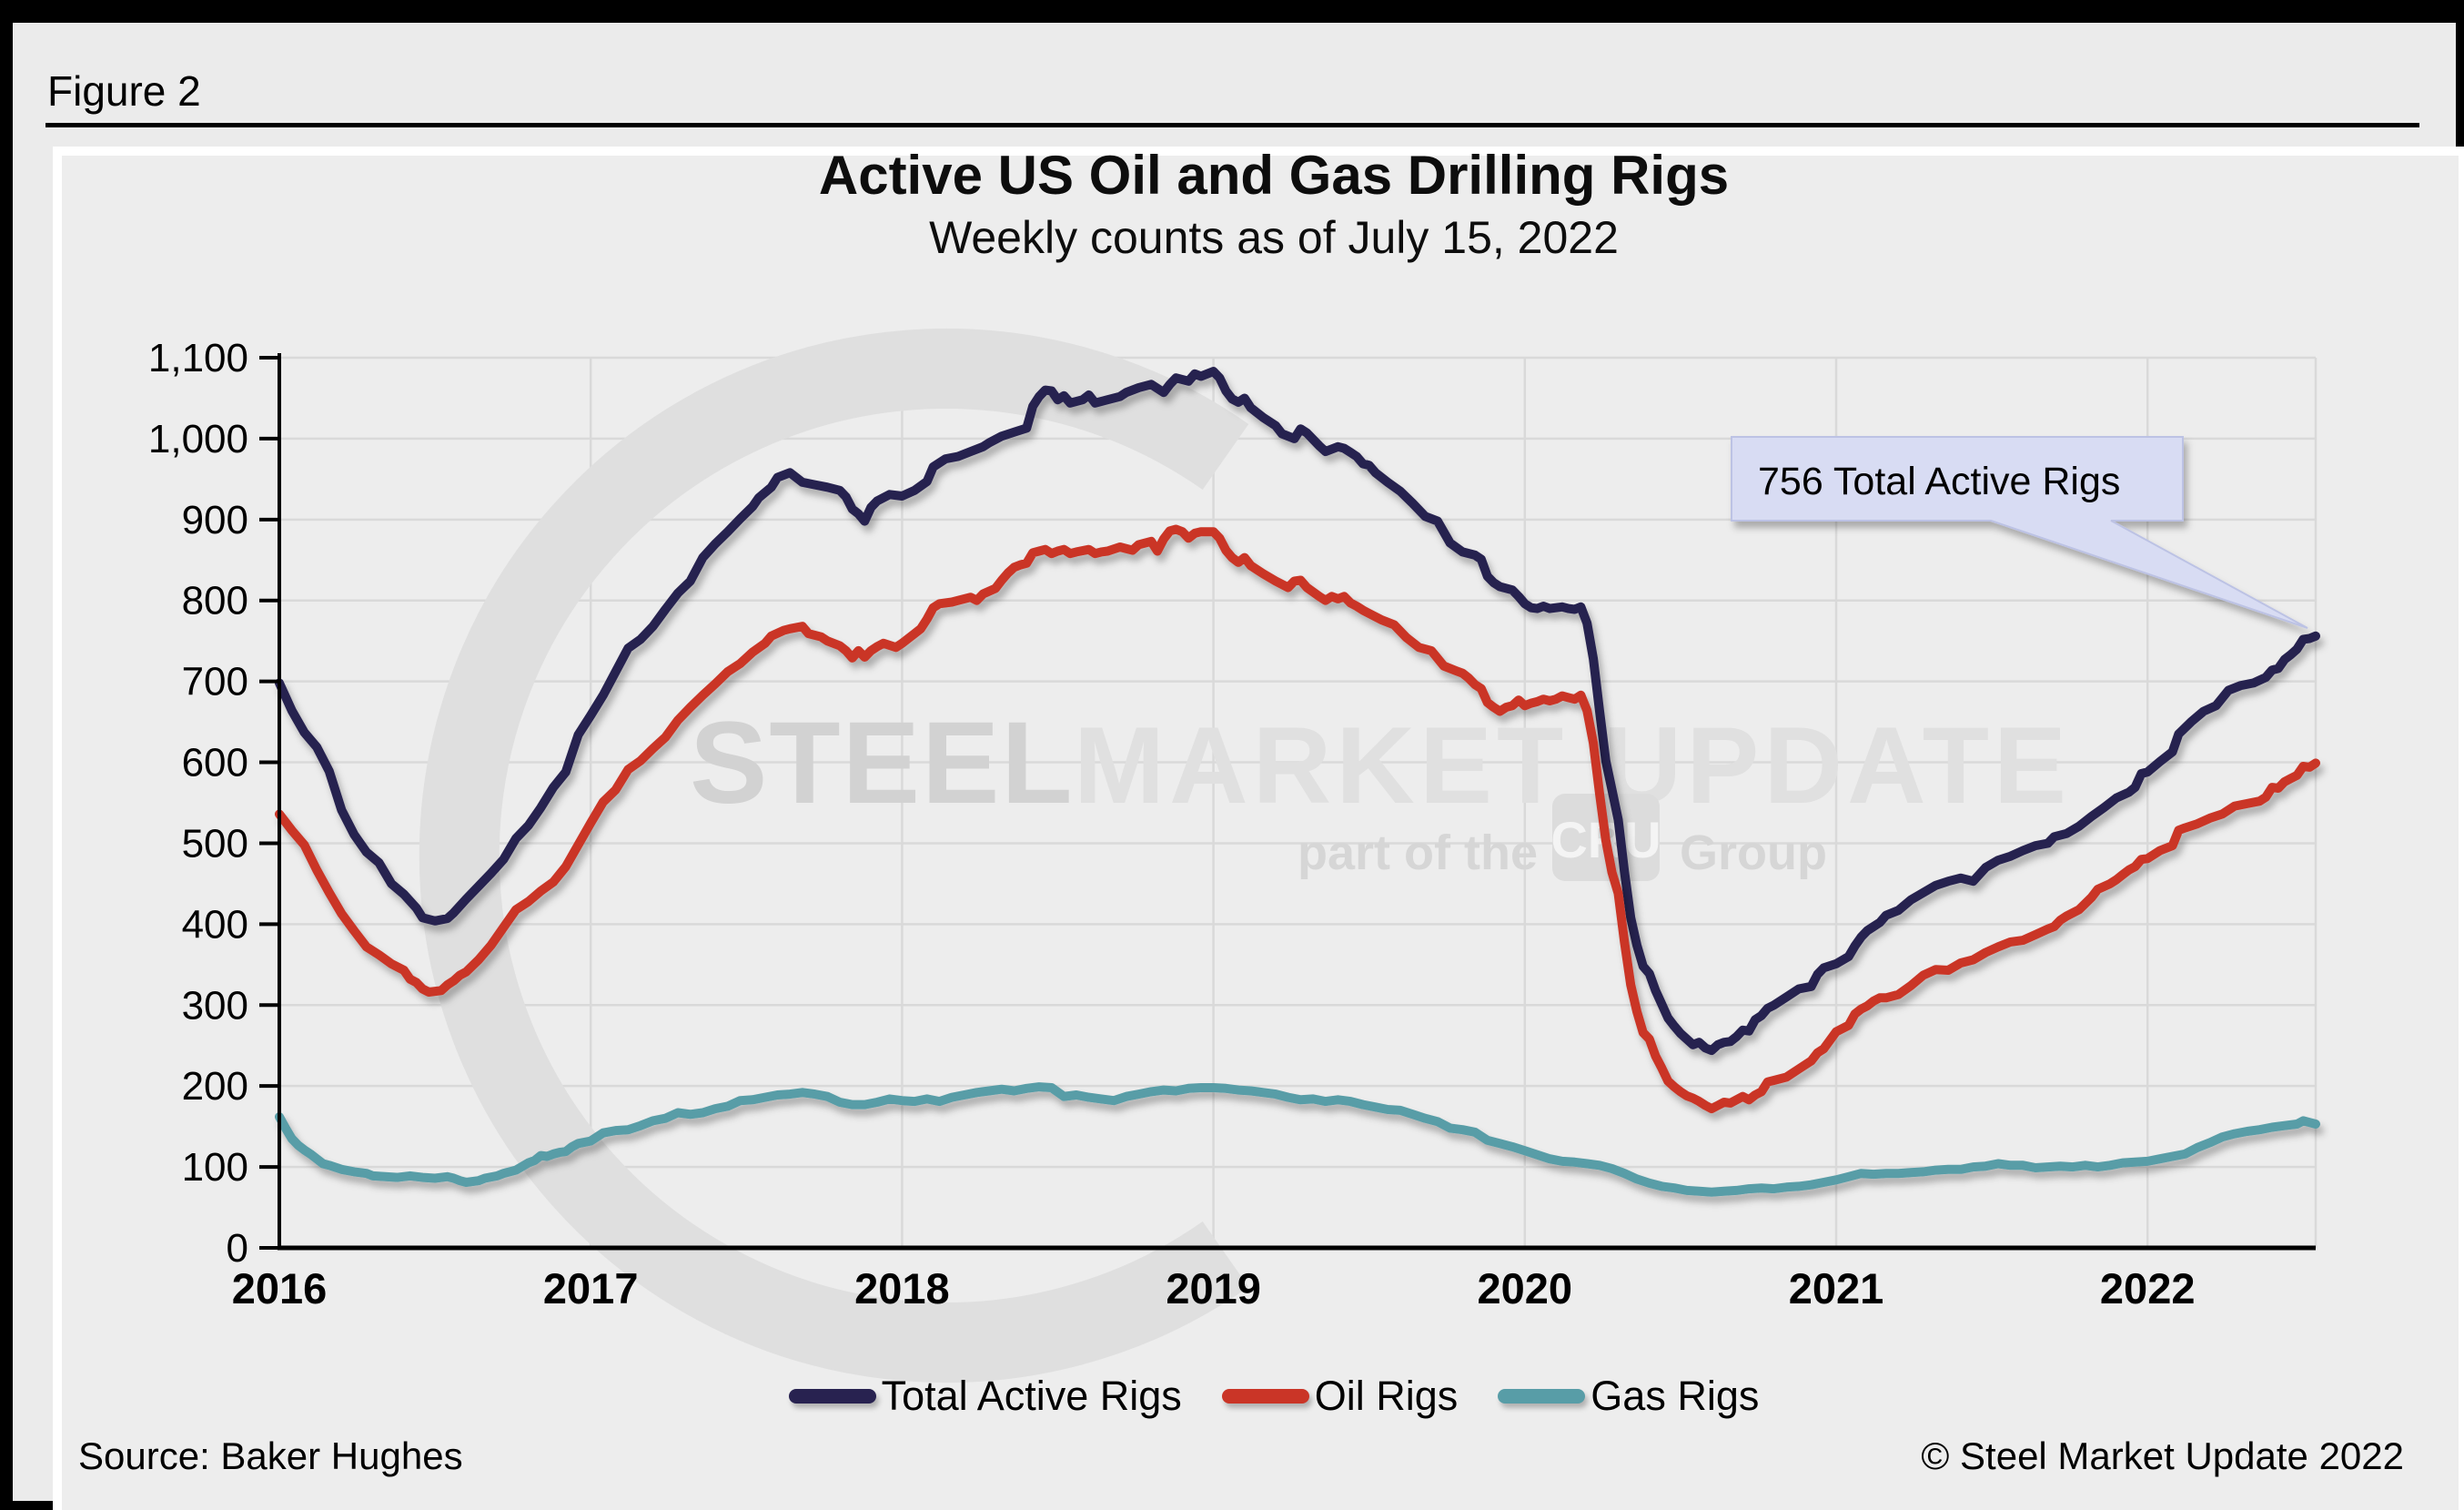 This screenshot has width=2464, height=1510. What do you see at coordinates (832, 1396) in the screenshot?
I see `legend-swatch-total-icon` at bounding box center [832, 1396].